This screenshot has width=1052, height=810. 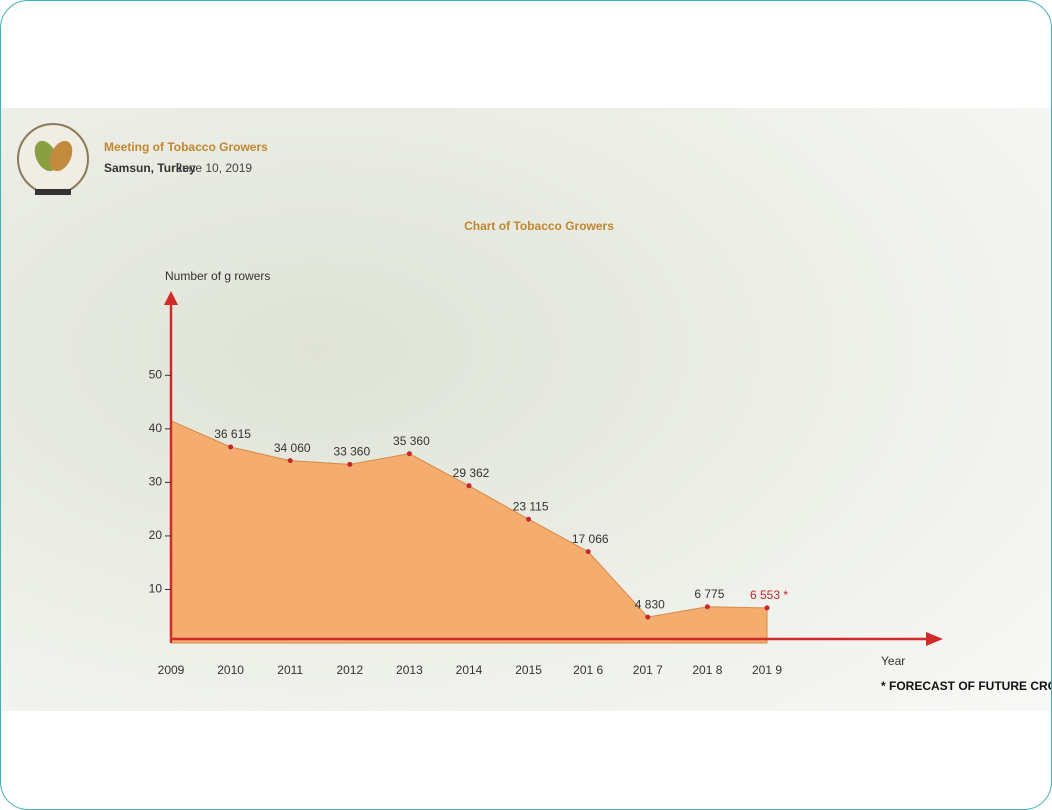 I want to click on x-tick-label: 201 6, so click(x=588, y=670).